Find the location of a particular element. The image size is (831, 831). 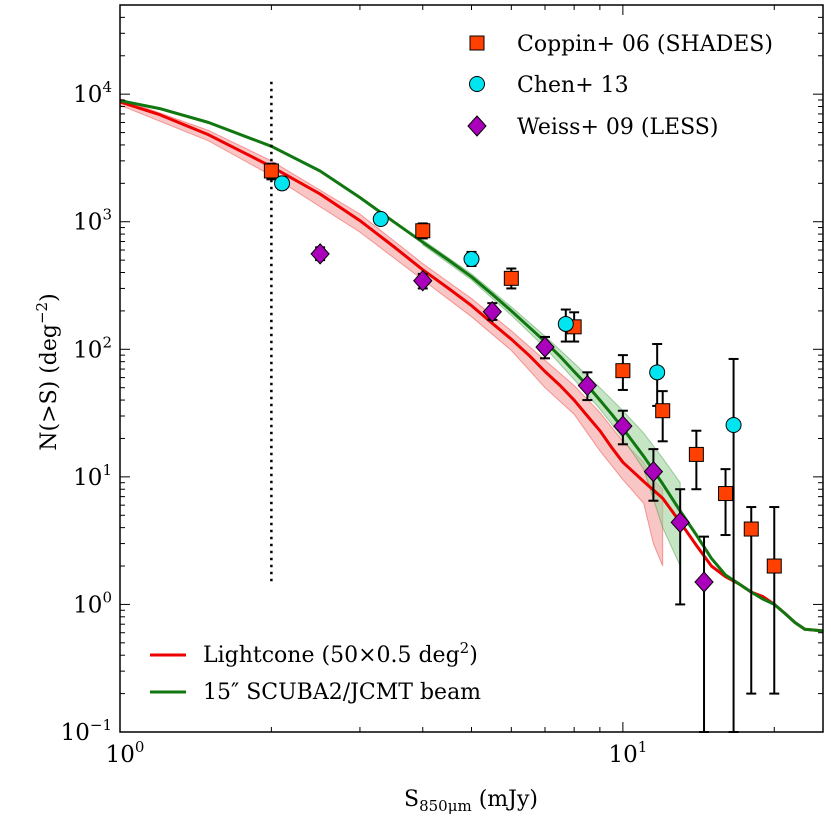

legend-marker-circle is located at coordinates (477, 84).